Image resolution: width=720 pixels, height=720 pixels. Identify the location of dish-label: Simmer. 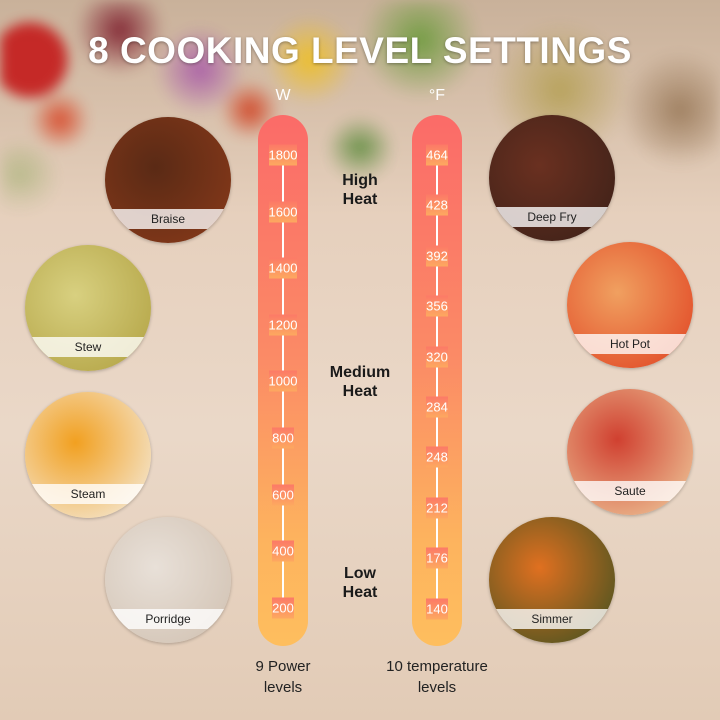
(552, 619).